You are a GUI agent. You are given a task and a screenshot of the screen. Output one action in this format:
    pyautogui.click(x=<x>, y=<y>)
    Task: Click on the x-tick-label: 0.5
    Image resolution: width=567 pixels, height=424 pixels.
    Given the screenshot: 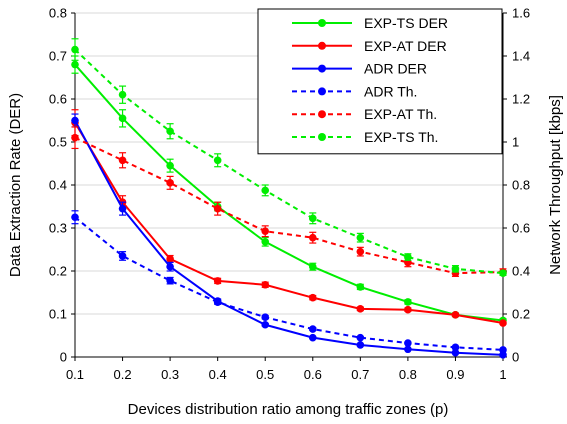 What is the action you would take?
    pyautogui.click(x=265, y=374)
    